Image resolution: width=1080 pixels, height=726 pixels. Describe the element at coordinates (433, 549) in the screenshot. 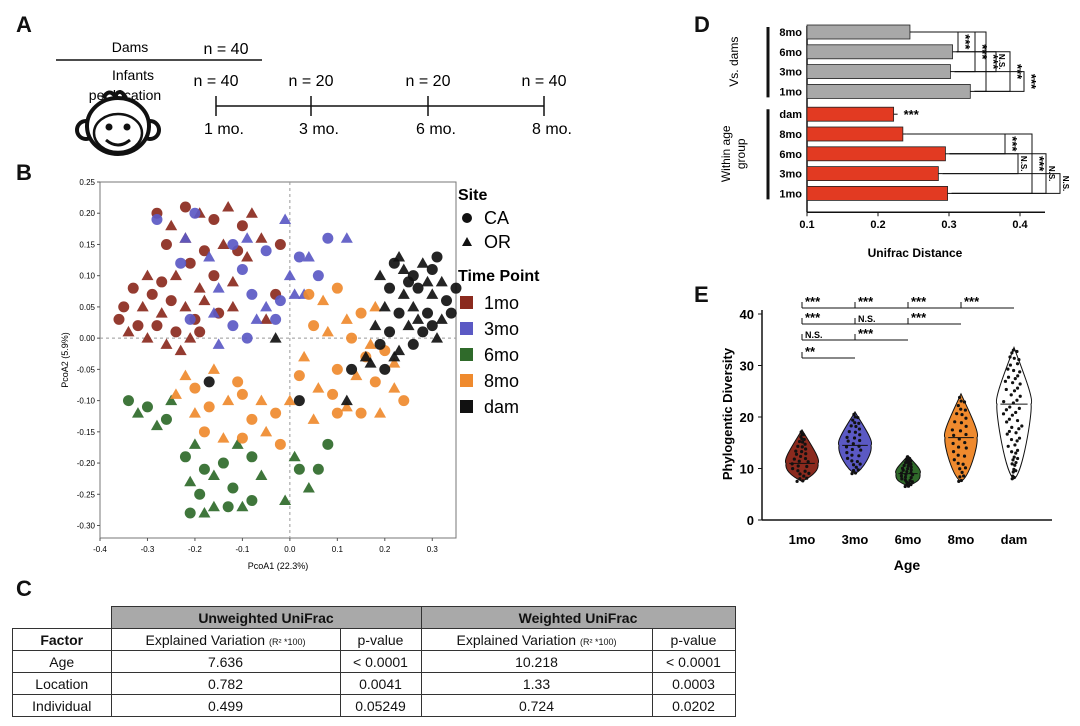

I see `pcoa-xtick-label: 0.3` at that location.